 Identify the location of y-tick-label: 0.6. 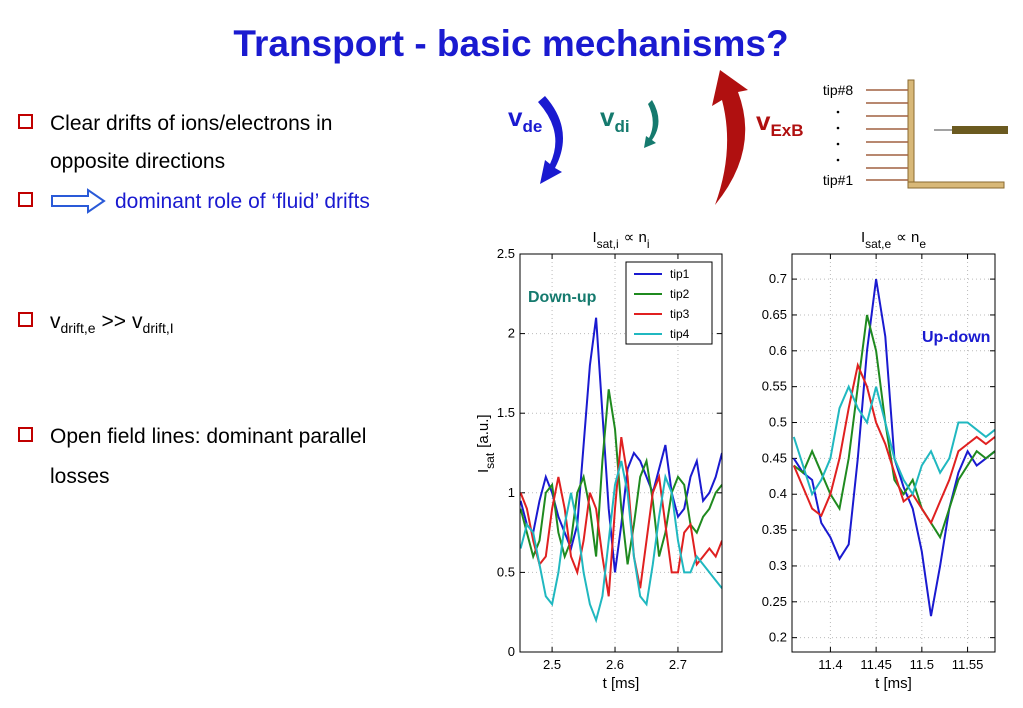
(778, 350).